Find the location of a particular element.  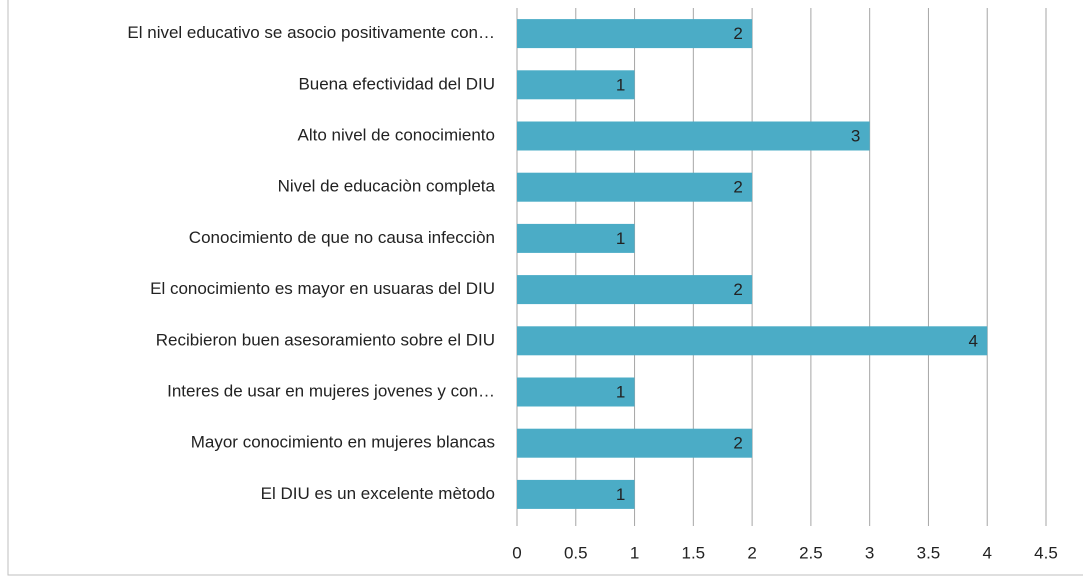

x-tick-label: 4 is located at coordinates (986, 552).